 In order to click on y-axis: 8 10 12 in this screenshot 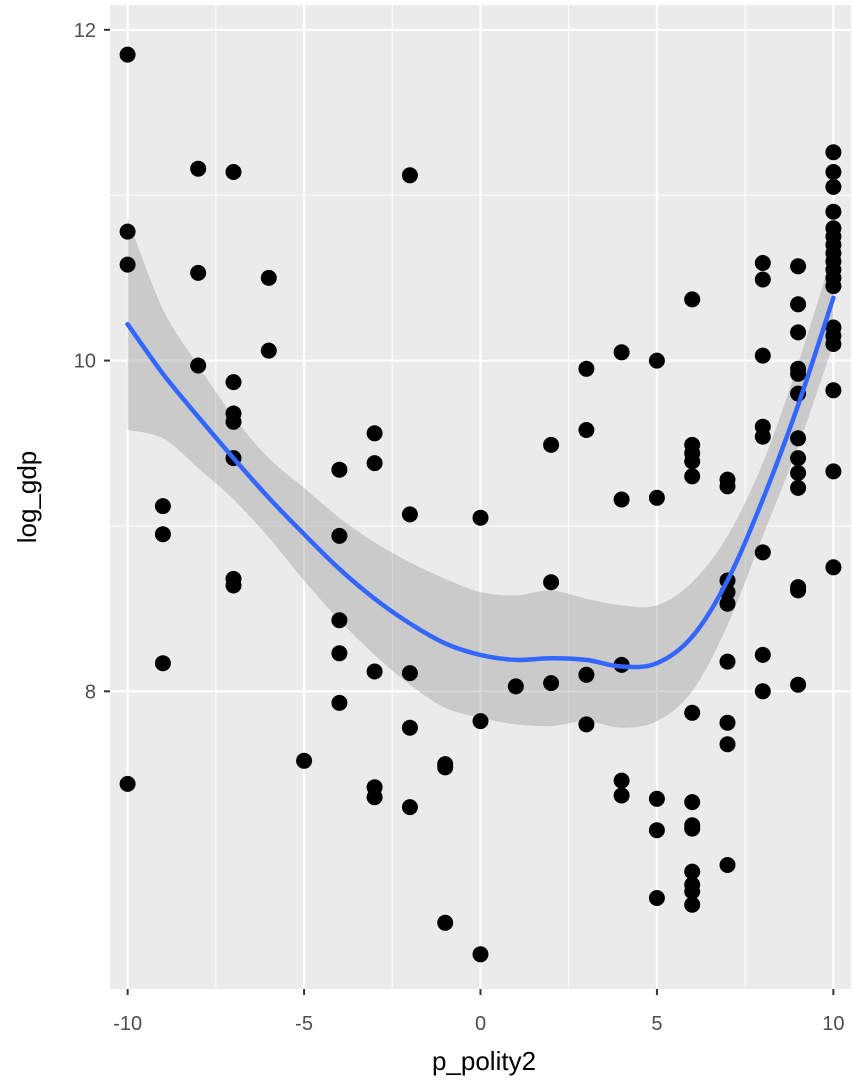, I will do `click(92, 361)`.